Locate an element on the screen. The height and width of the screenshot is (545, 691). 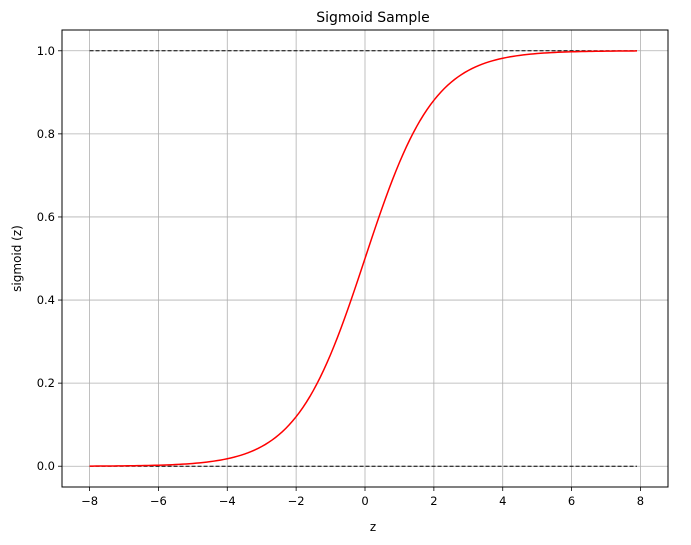
y-ticks: 0.0 0.2 0.4 0.6 0.8 1.0 is located at coordinates (49, 258).